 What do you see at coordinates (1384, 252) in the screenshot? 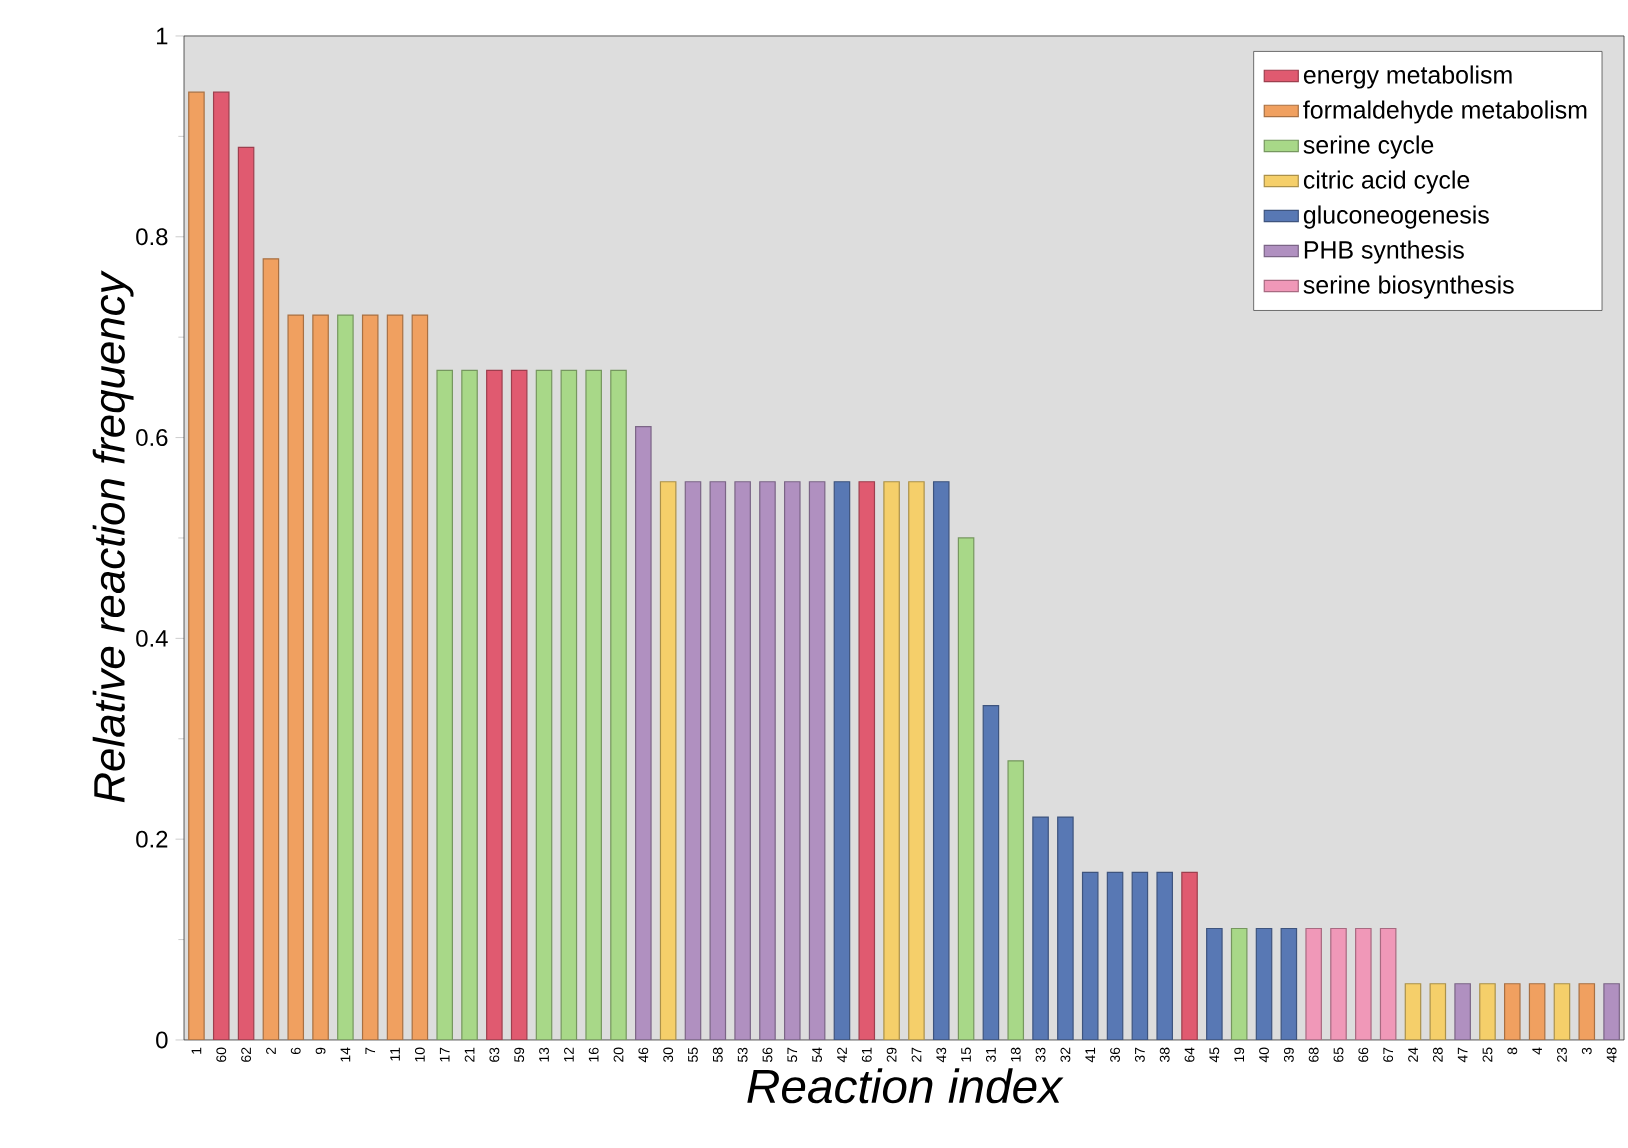
I see `legend-label: PHB synthesis` at bounding box center [1384, 252].